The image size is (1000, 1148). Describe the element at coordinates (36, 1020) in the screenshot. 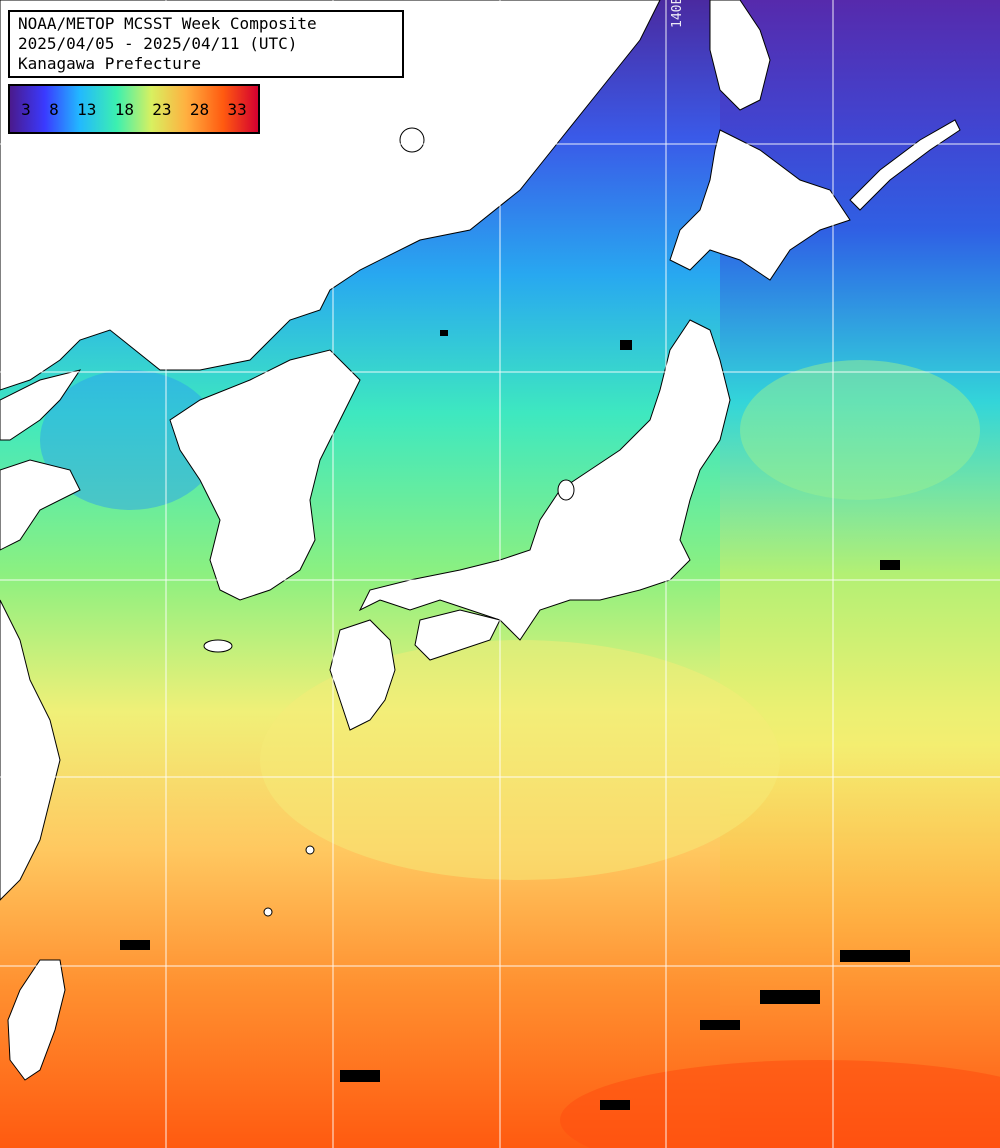

I see `taiwan` at that location.